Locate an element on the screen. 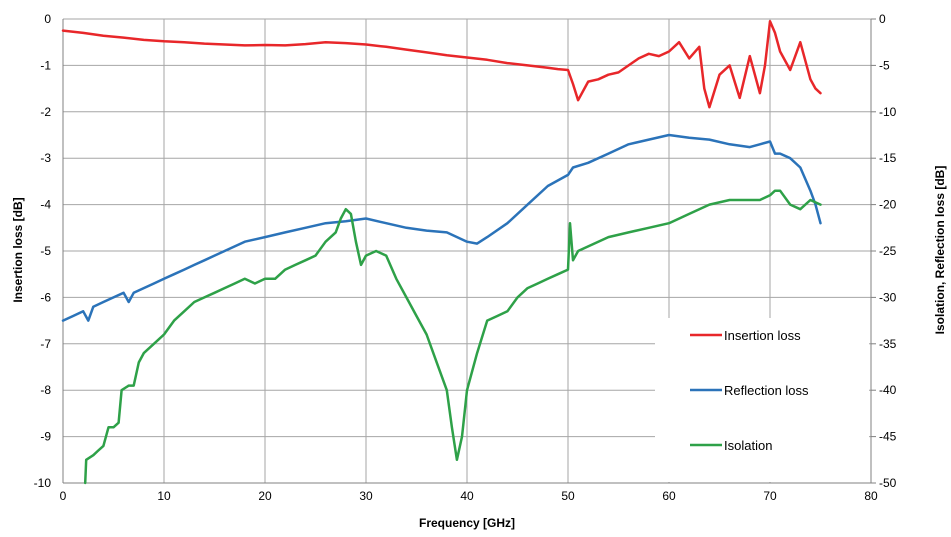 The width and height of the screenshot is (951, 537). y-left-tick-label: -3 is located at coordinates (45, 158).